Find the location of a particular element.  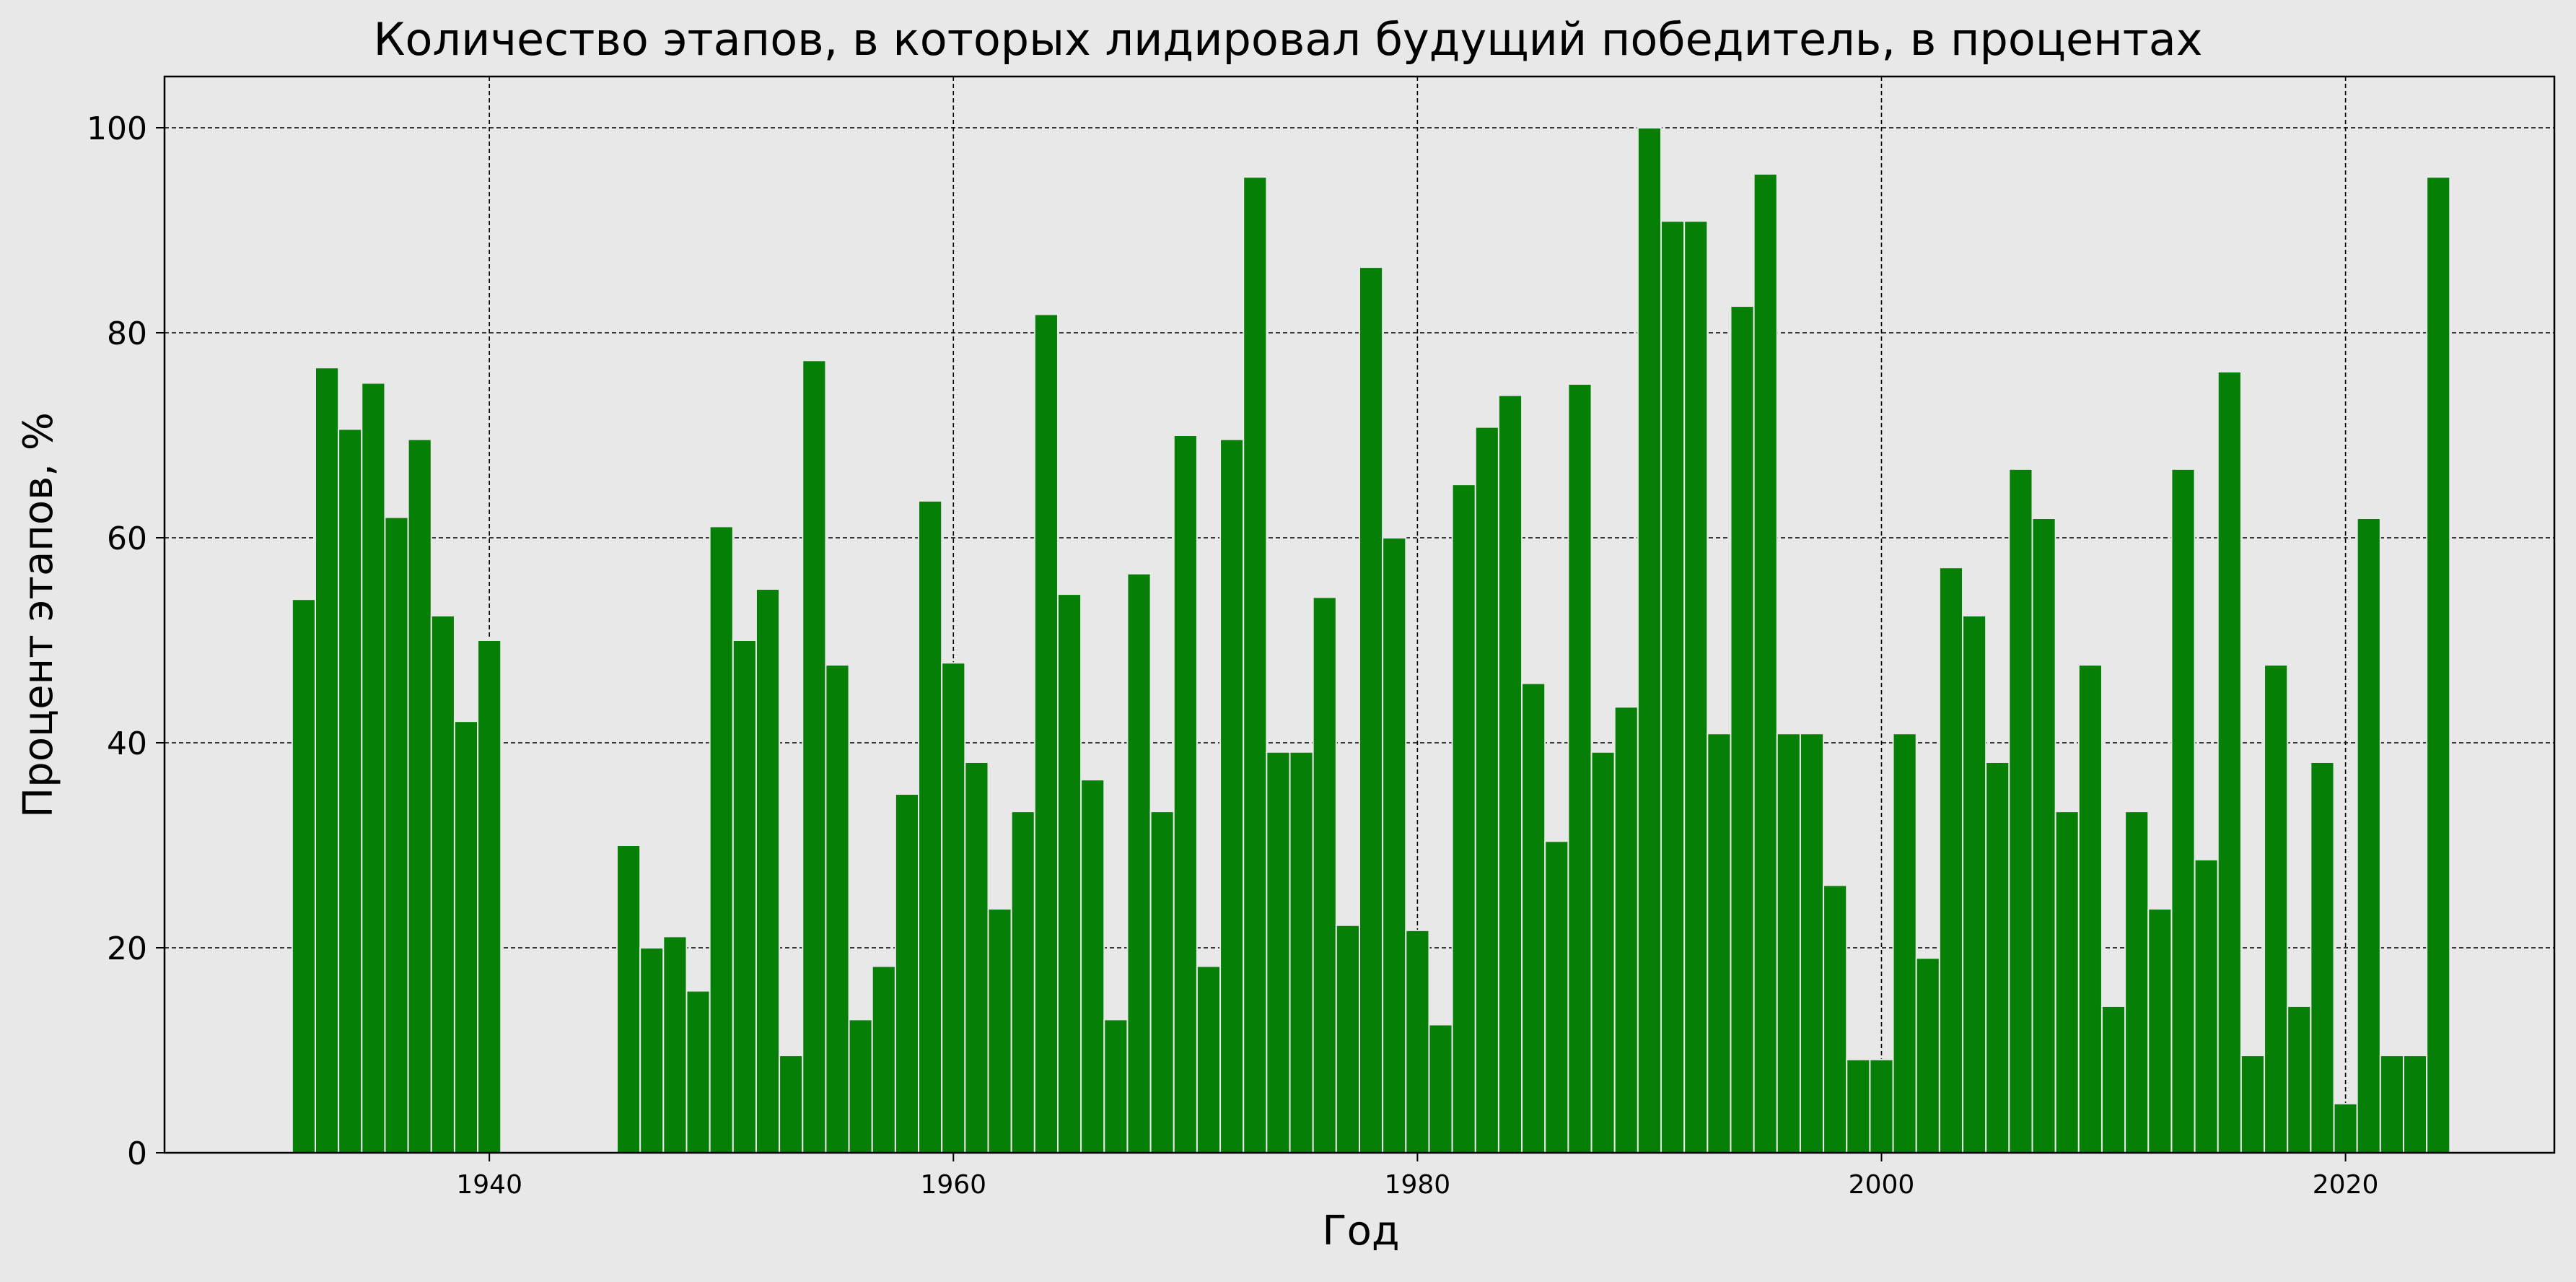

y-axis-label: Процент этапов, % is located at coordinates (38, 615).